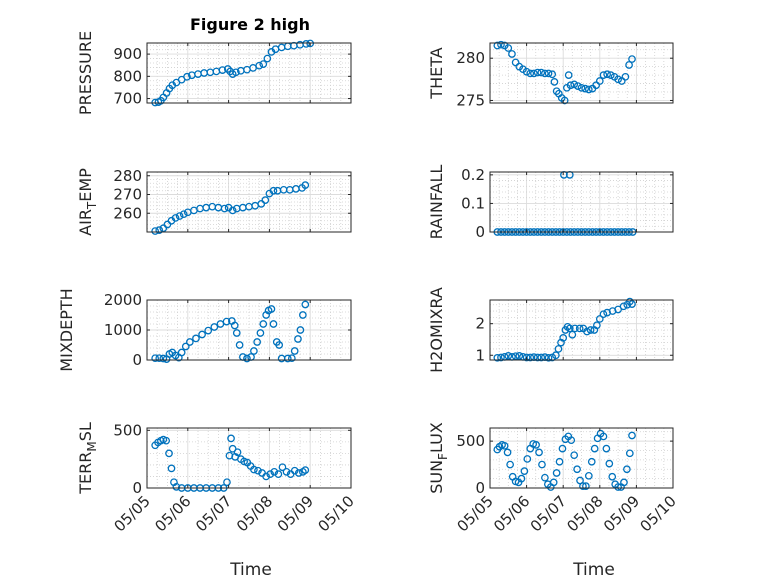 Image resolution: width=778 pixels, height=583 pixels. What do you see at coordinates (584, 513) in the screenshot?
I see `x-tick-label: 05/08` at bounding box center [584, 513].